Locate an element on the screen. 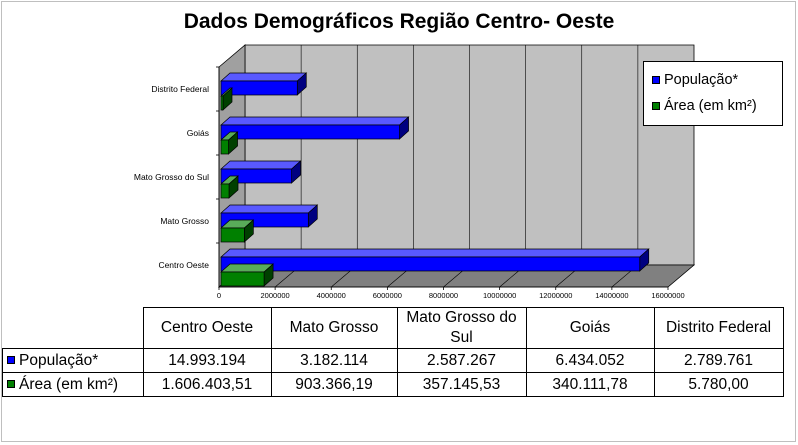  x-tick-label: 16000000 is located at coordinates (667, 295).